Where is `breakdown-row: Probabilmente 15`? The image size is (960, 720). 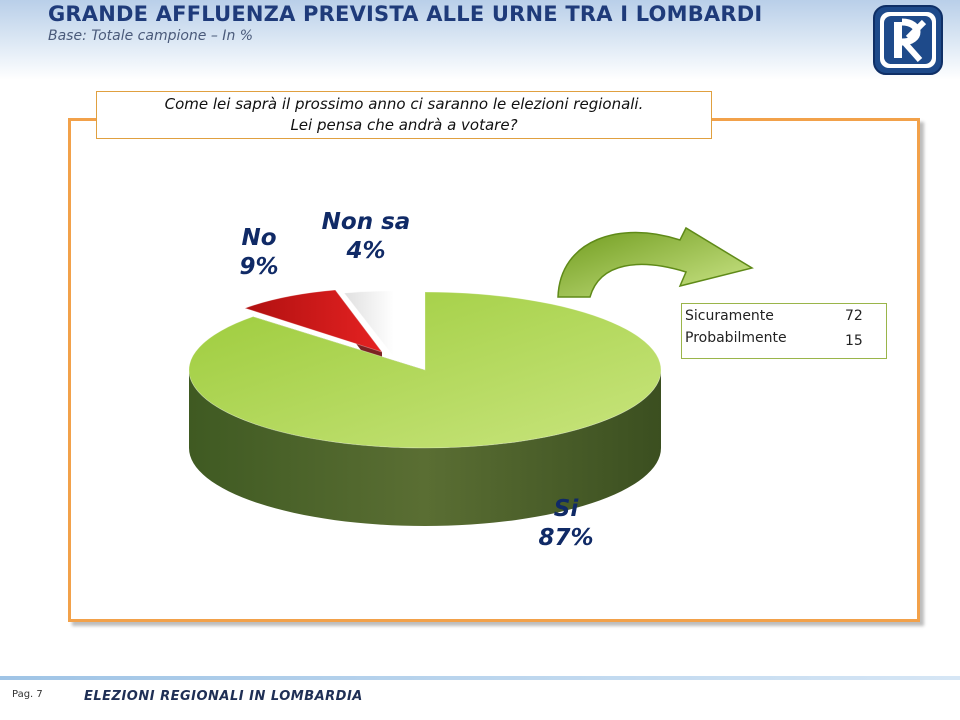
breakdown-row: Probabilmente 15 is located at coordinates (774, 339).